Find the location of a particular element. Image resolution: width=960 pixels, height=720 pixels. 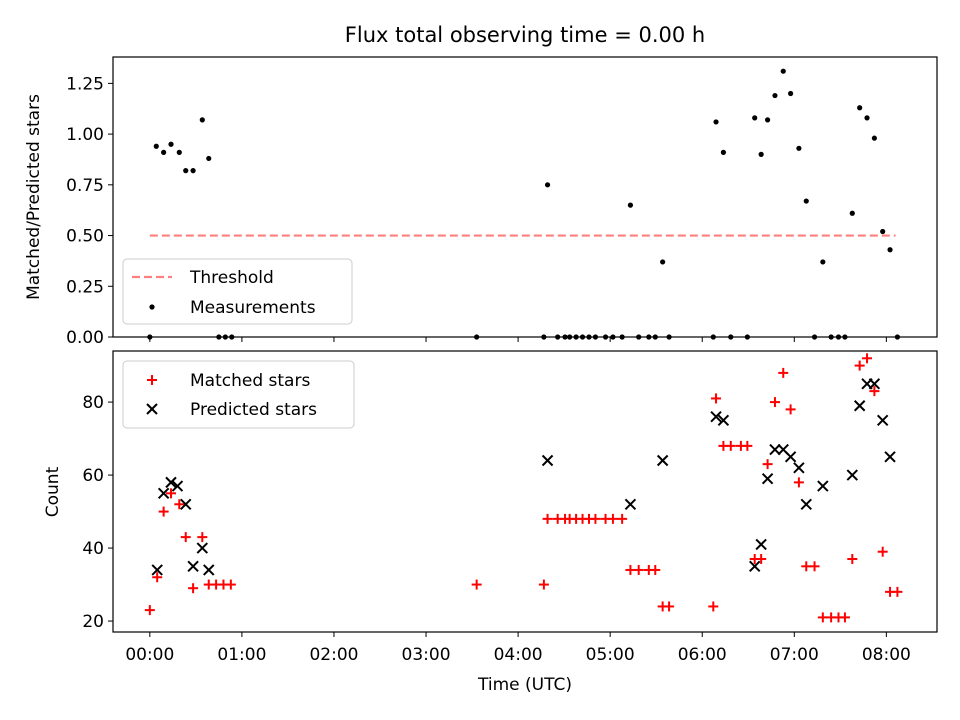

top-legend-box is located at coordinates (237, 291).